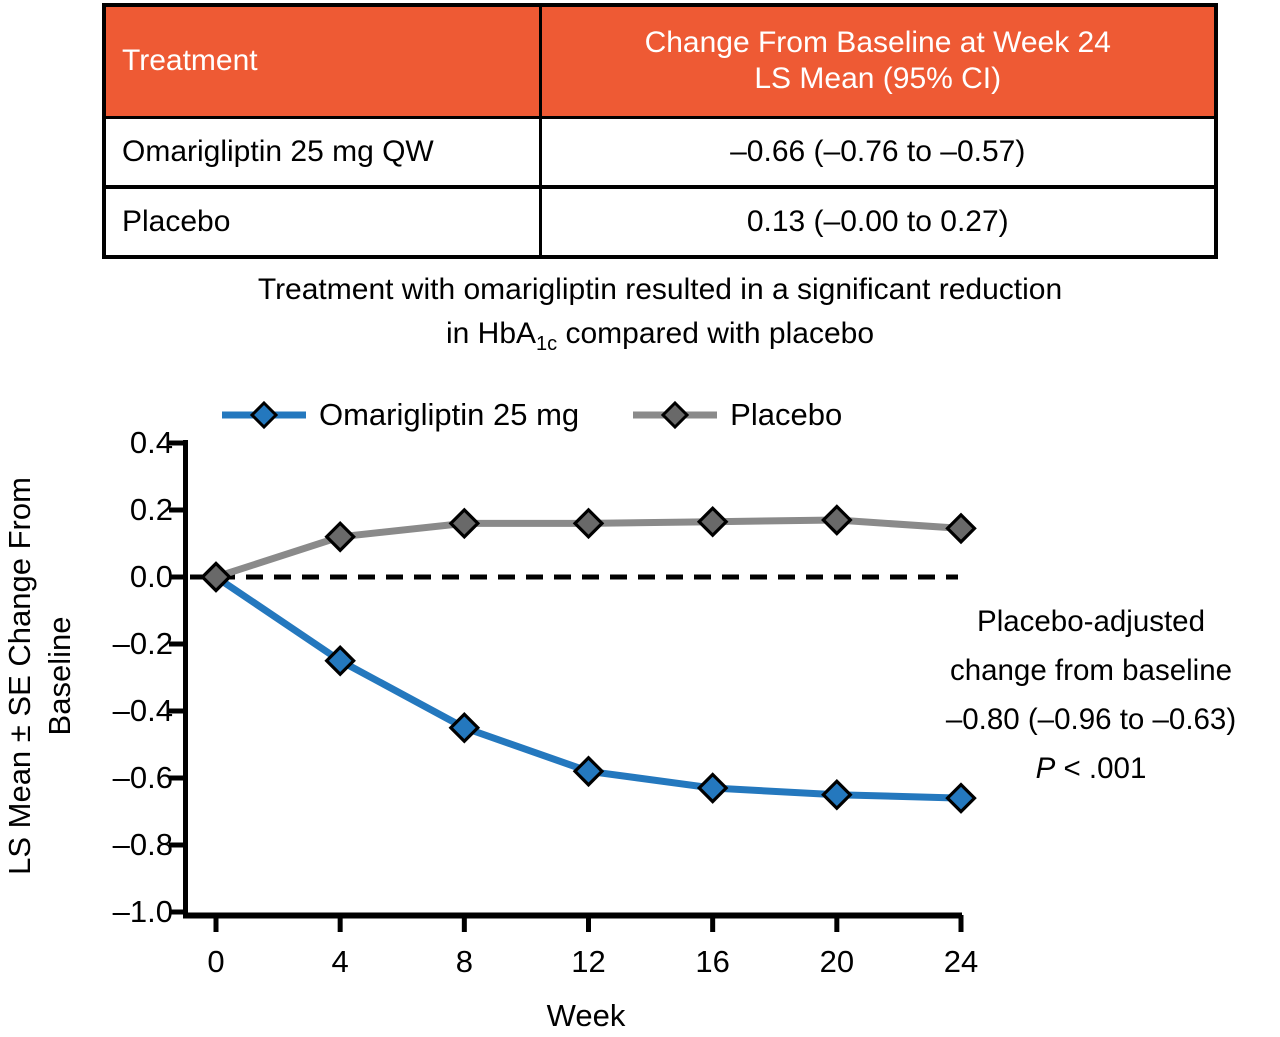 This screenshot has height=1037, width=1280. Describe the element at coordinates (961, 961) in the screenshot. I see `x-tick-label: 24` at that location.